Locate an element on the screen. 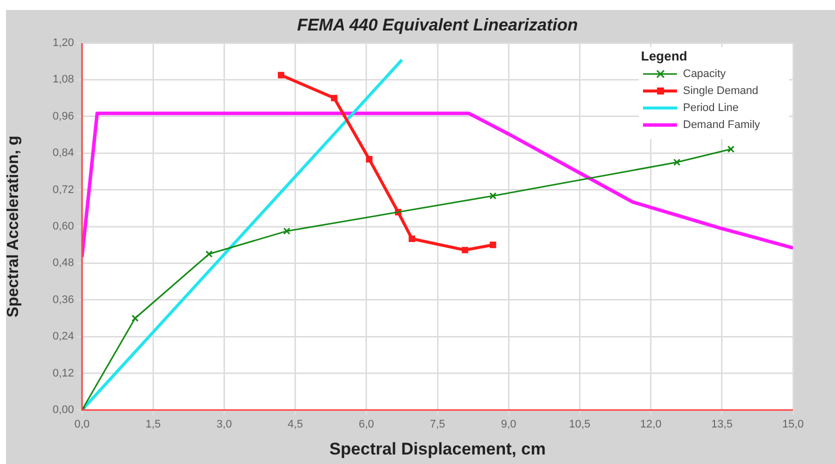 The height and width of the screenshot is (464, 835). y-tick-label: 1,20 is located at coordinates (63, 43).